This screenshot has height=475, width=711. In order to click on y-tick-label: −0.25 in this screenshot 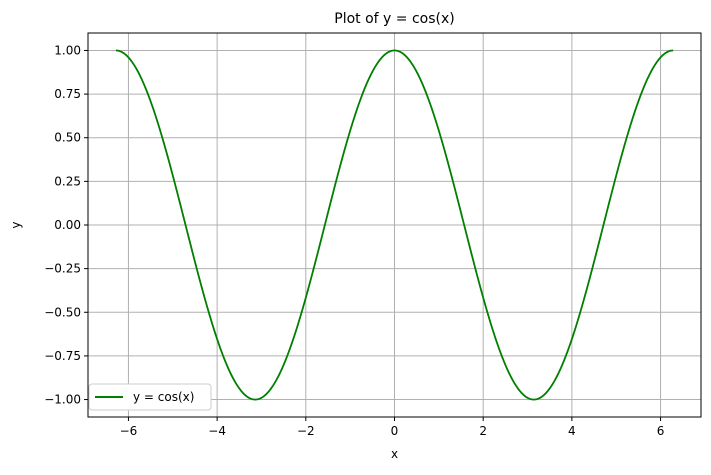, I will do `click(62, 269)`.